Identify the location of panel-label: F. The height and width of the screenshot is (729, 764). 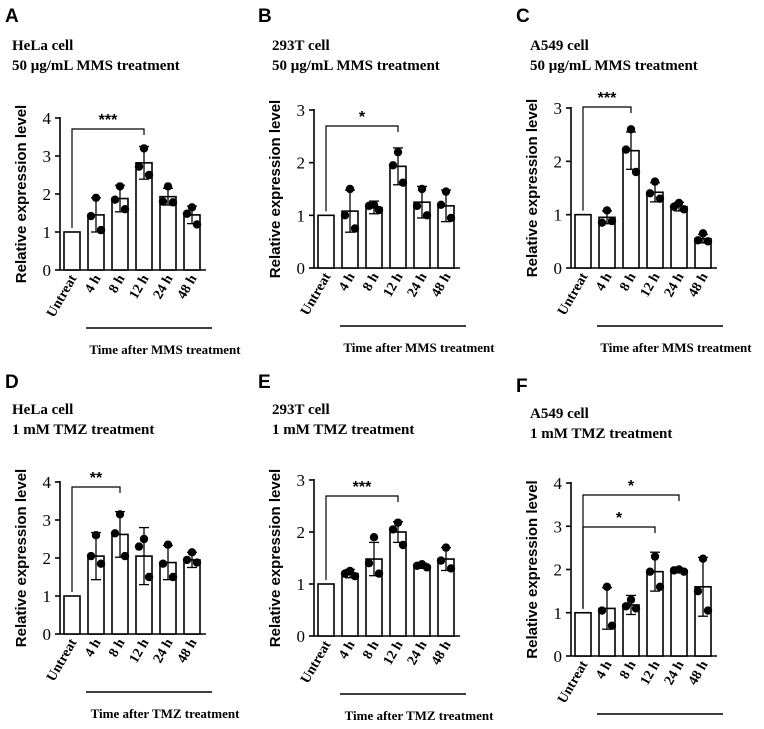
(522, 386).